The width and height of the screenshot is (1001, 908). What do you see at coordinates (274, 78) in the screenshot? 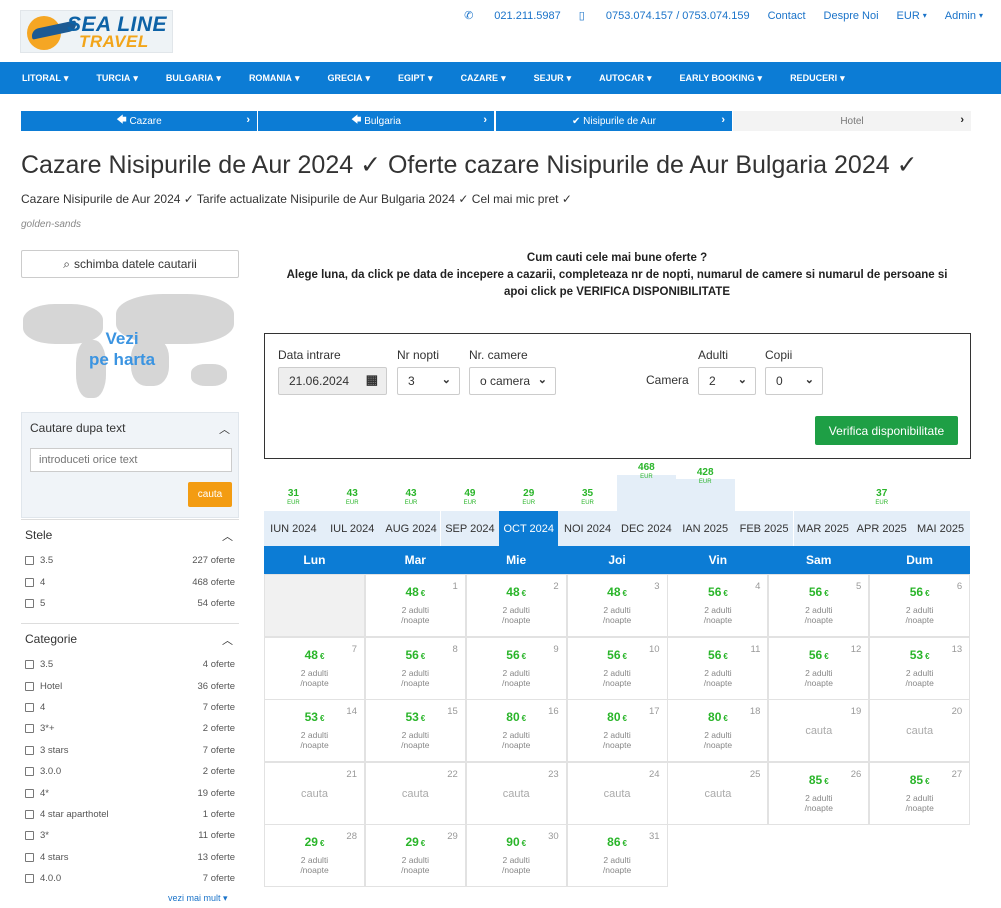
I see `nav-item: ROMANIA ▾` at bounding box center [274, 78].